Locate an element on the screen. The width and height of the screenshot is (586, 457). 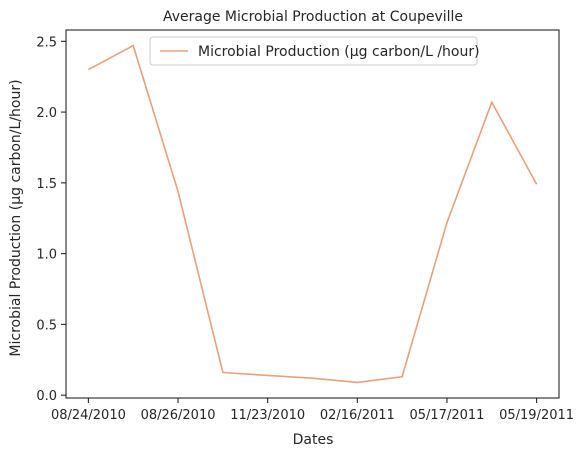
x-tick-label: 08/24/2010 is located at coordinates (88, 415).